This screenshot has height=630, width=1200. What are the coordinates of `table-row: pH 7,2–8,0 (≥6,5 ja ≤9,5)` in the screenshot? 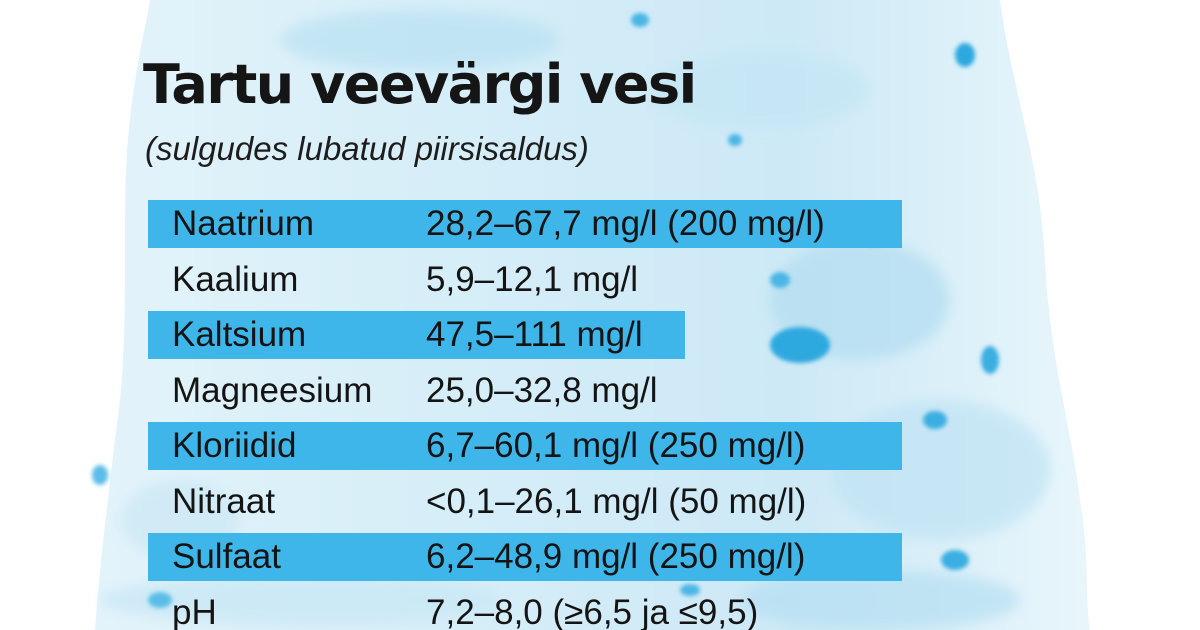 It's located at (528, 608).